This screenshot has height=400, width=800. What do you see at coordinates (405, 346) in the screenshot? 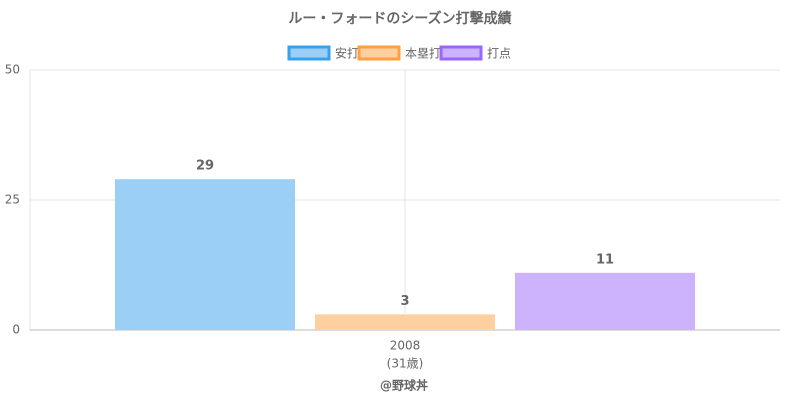
I see `x-tick-label: 2008` at bounding box center [405, 346].